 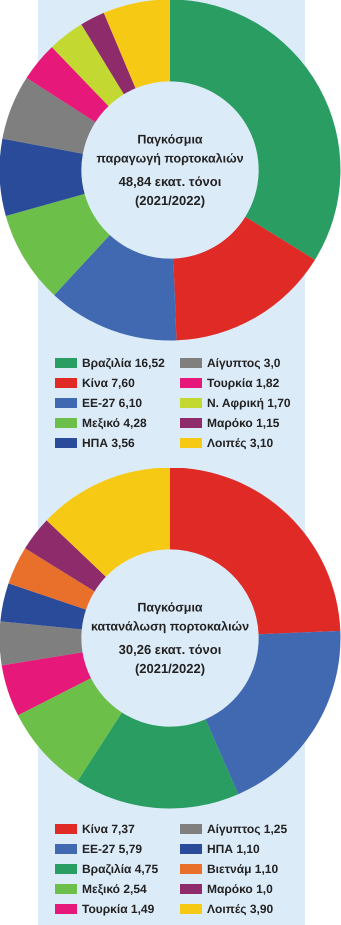 I want to click on legend-label: Αίγυπτος 3,0, so click(x=244, y=363).